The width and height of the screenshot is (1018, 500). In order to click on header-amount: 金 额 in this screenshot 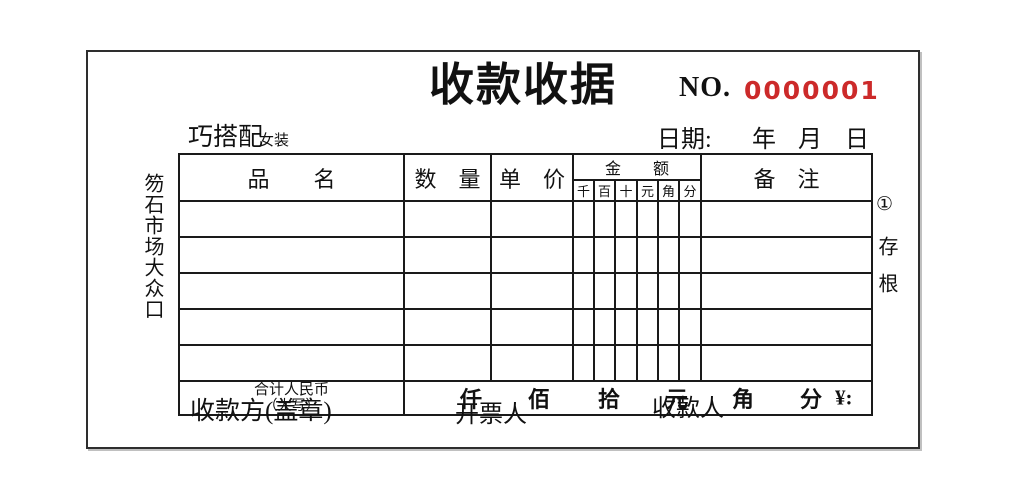, I will do `click(637, 167)`.